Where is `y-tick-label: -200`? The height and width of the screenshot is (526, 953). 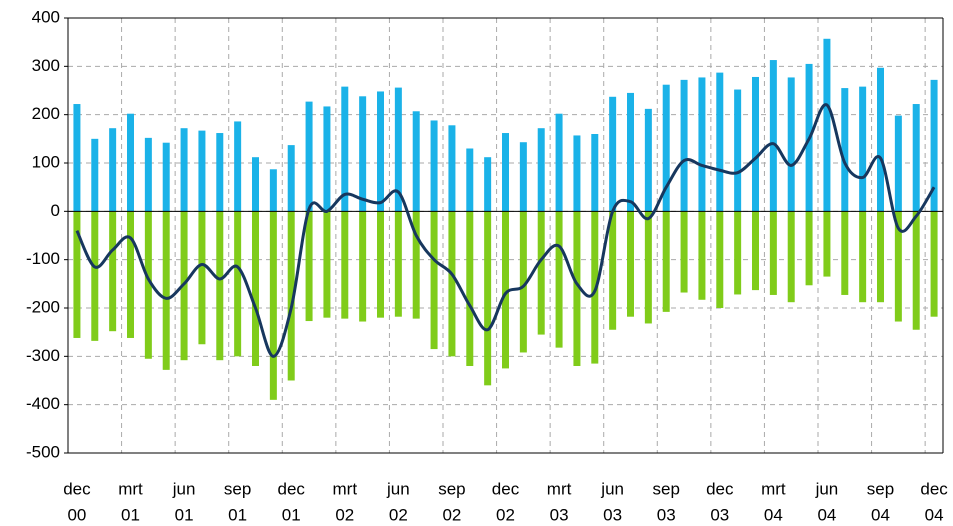
y-tick-label: -200 is located at coordinates (43, 306).